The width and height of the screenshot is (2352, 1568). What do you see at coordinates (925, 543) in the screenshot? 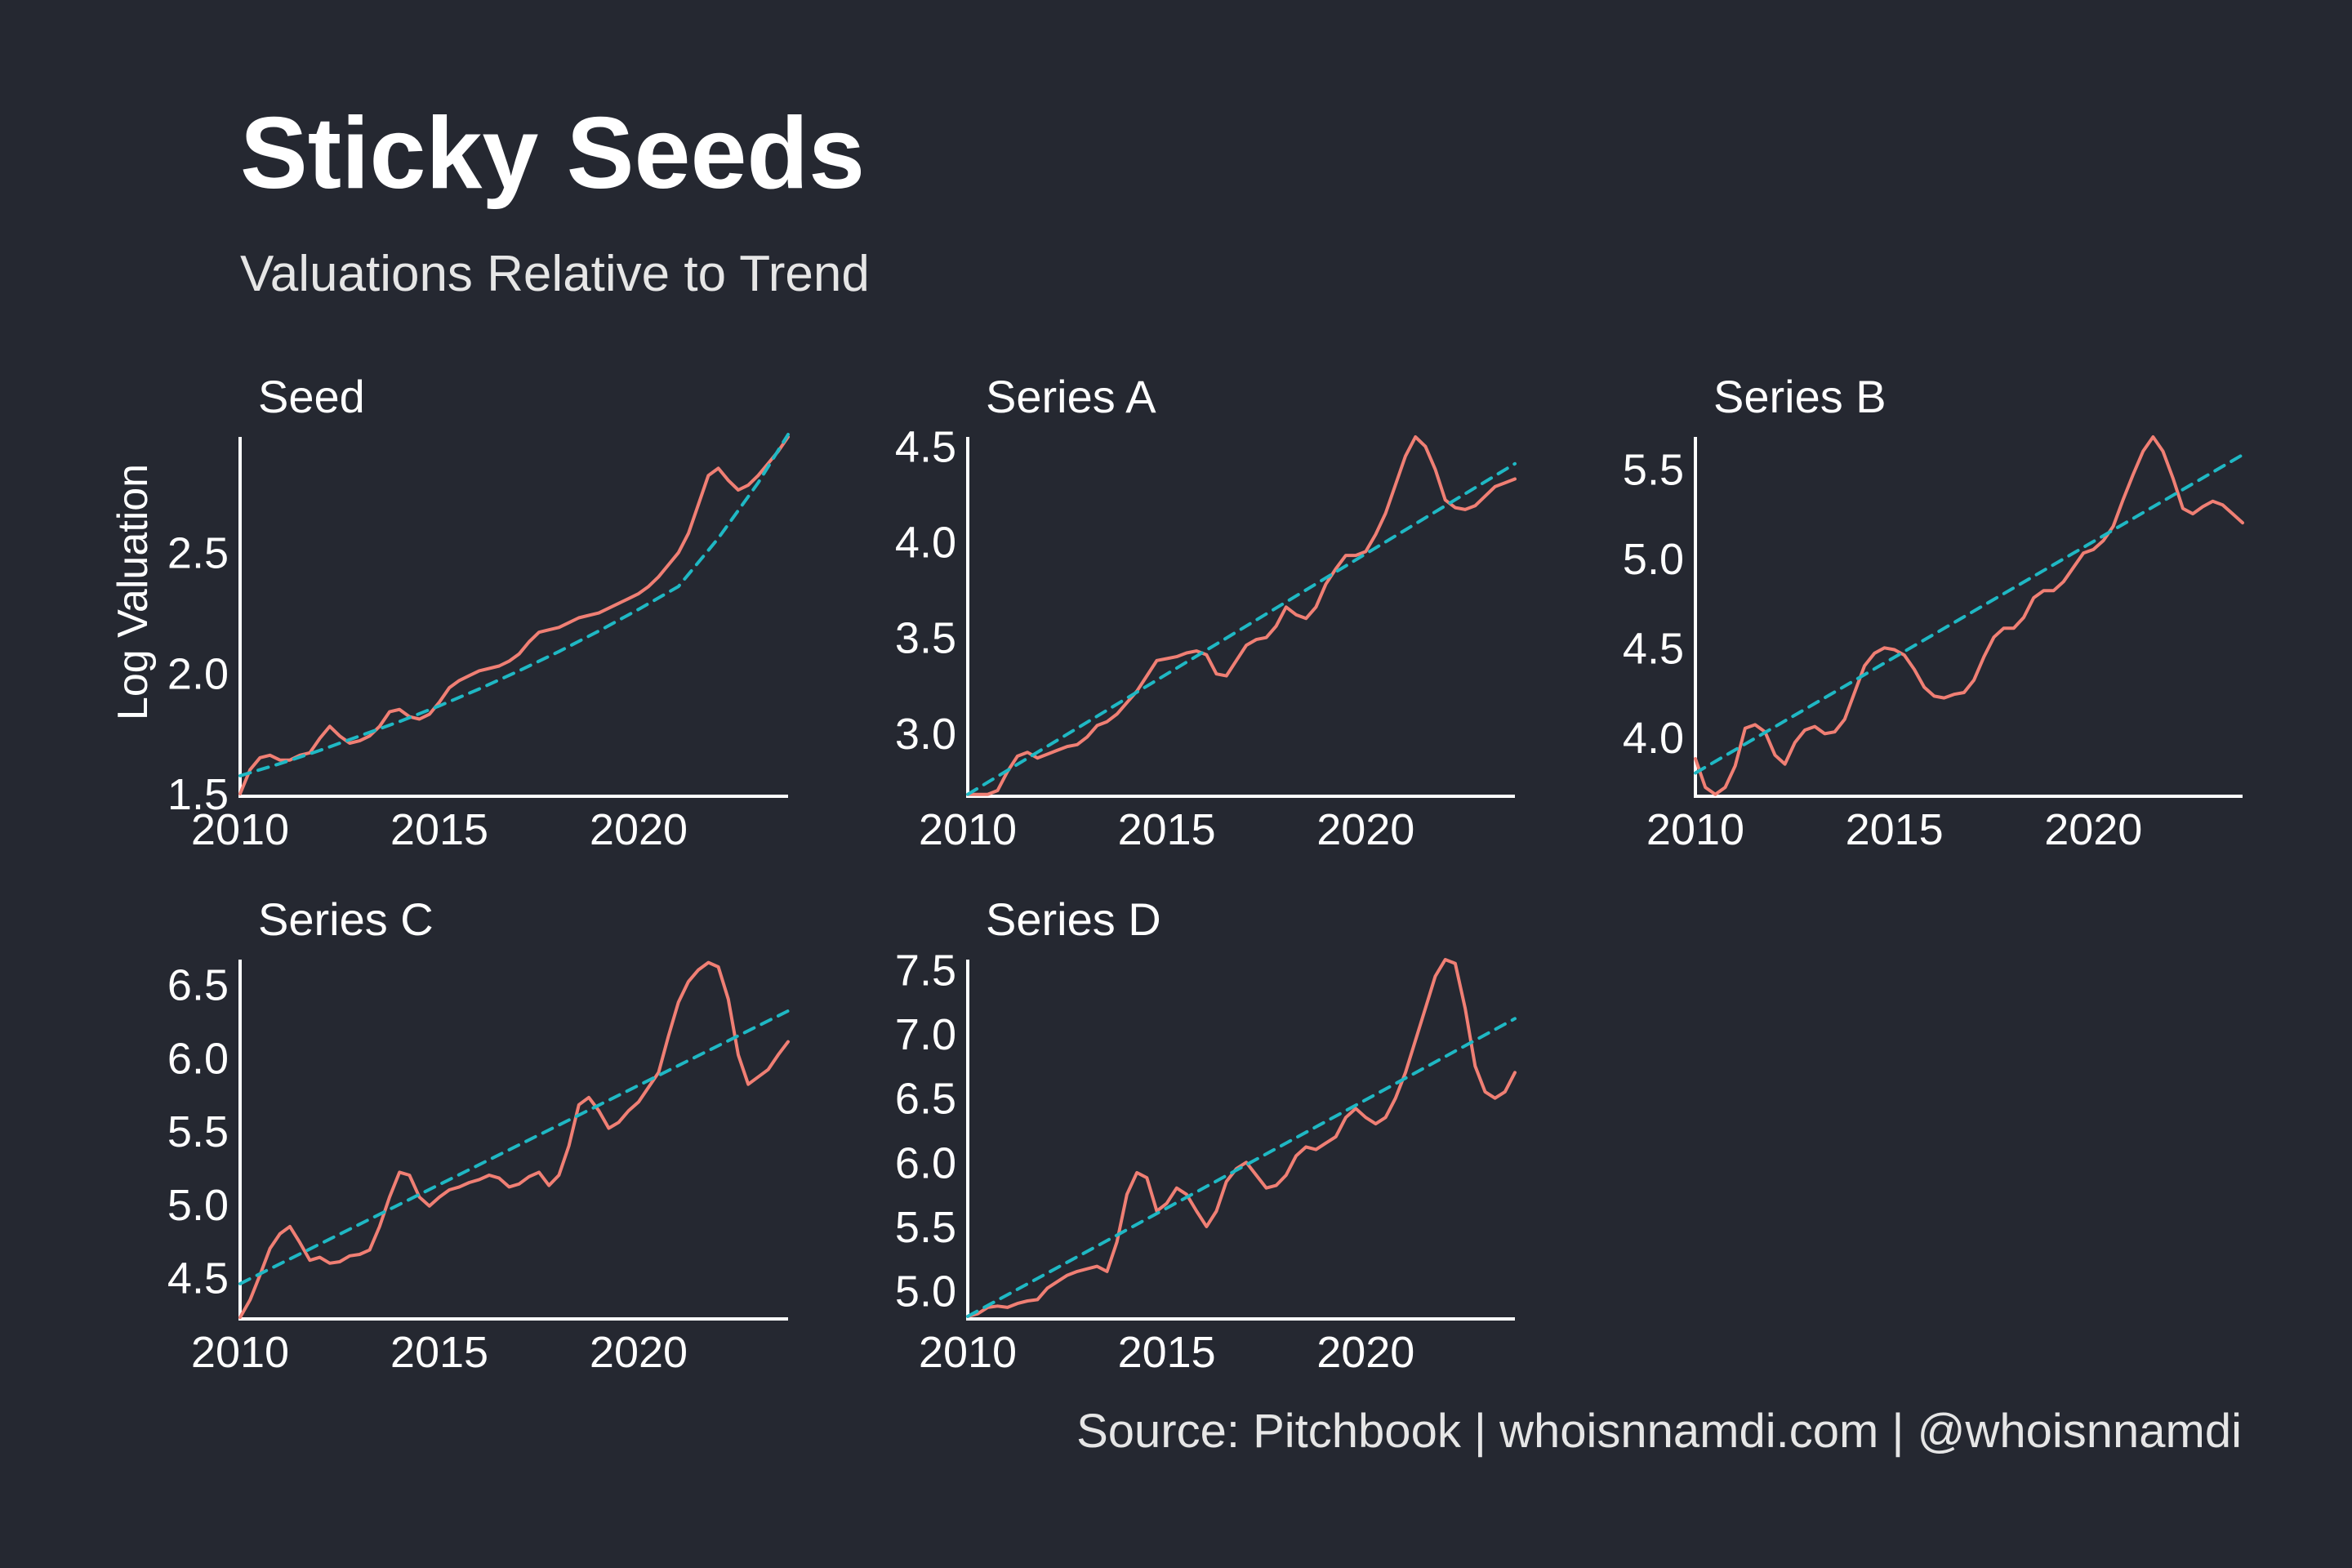
I see `y-tick-label-series-a: 4.0` at bounding box center [925, 543].